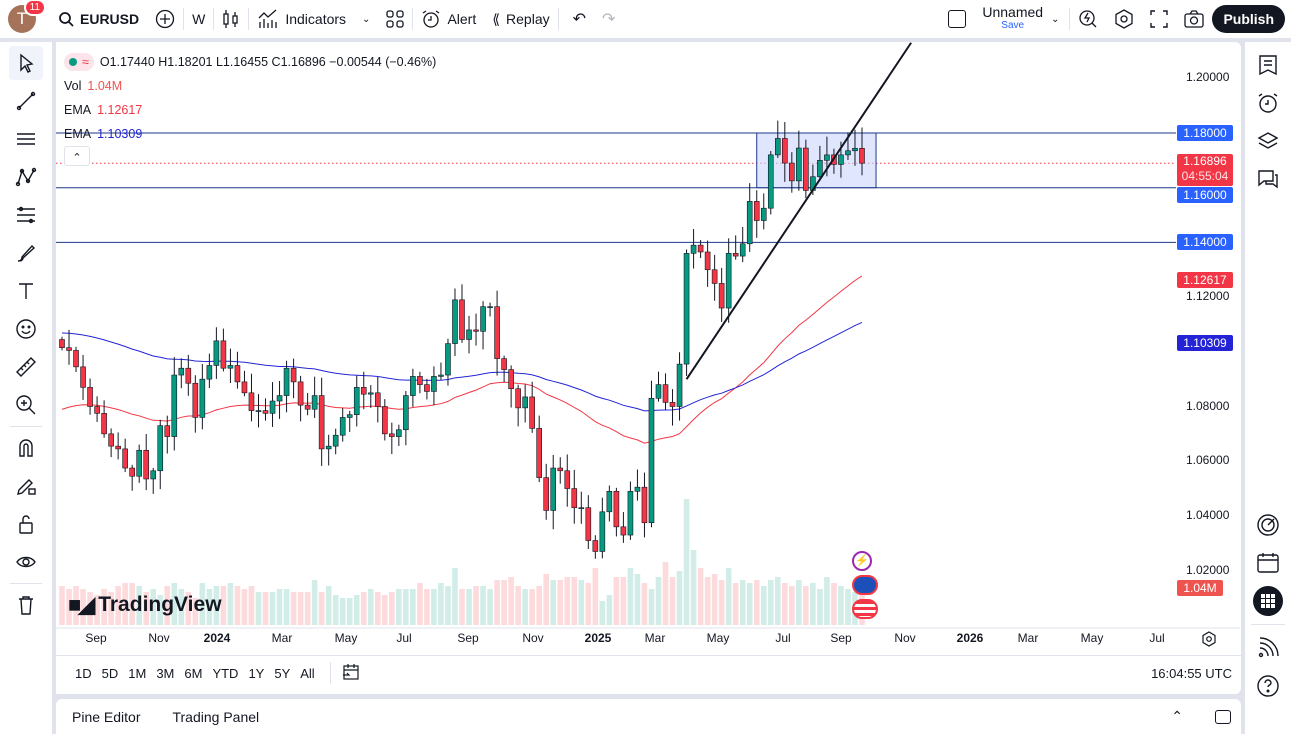 The image size is (1291, 734). I want to click on range-button-1m: 1M, so click(137, 673).